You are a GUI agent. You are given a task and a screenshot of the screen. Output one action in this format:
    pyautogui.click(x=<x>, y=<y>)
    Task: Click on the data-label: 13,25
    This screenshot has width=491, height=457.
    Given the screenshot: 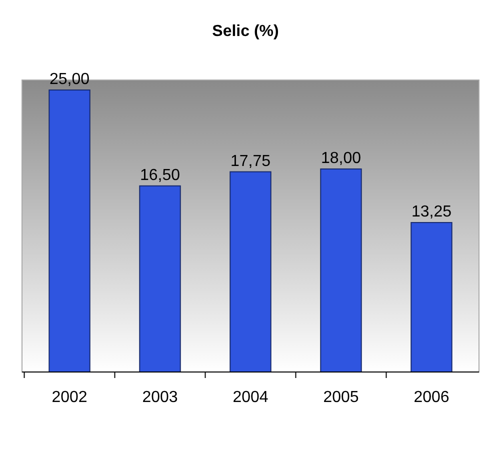 What is the action you would take?
    pyautogui.click(x=431, y=212)
    